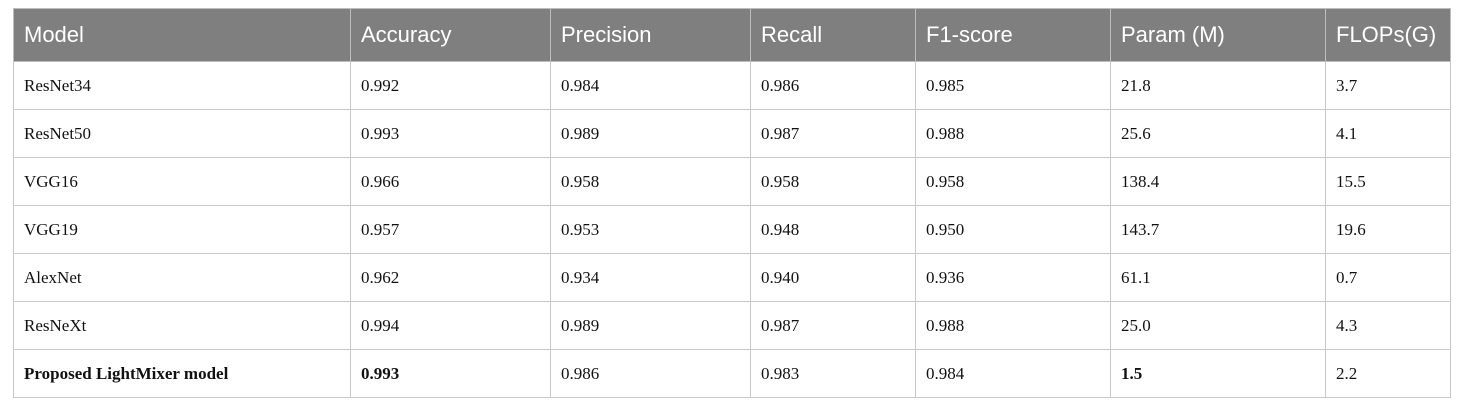  What do you see at coordinates (833, 35) in the screenshot?
I see `header-cell: Recall` at bounding box center [833, 35].